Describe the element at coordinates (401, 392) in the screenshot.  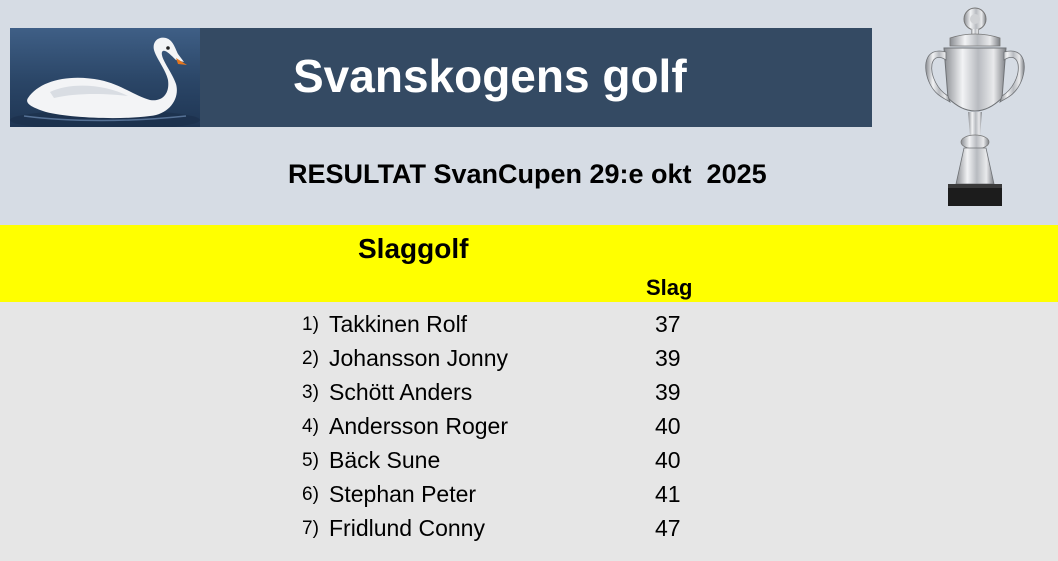
I see `player-name: Schött Anders` at that location.